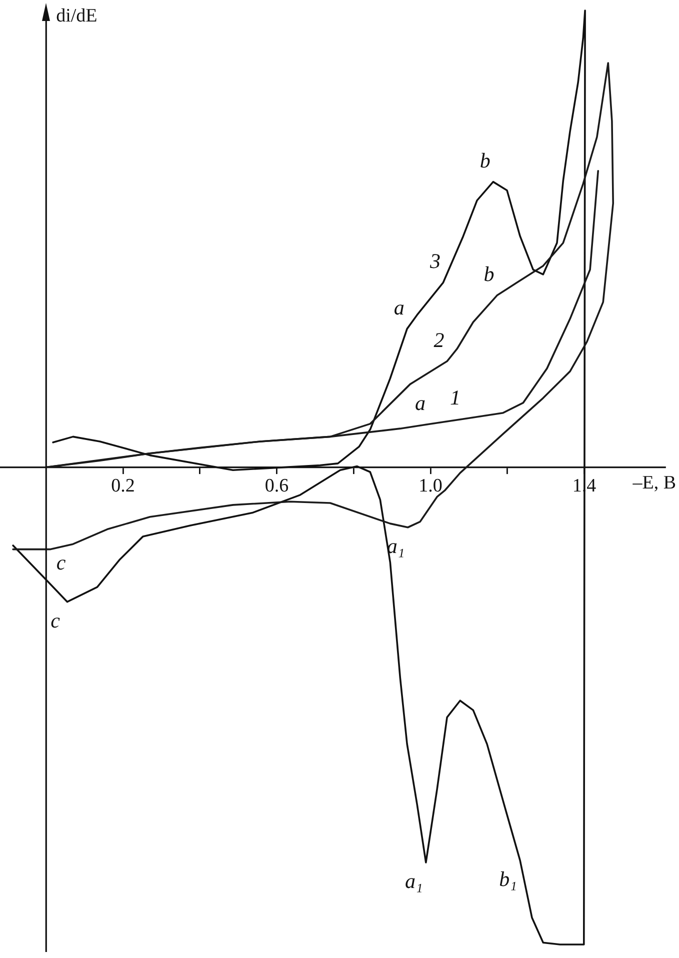 Image resolution: width=679 pixels, height=958 pixels. Describe the element at coordinates (77, 15) in the screenshot. I see `y-axis-title: di/dE` at that location.